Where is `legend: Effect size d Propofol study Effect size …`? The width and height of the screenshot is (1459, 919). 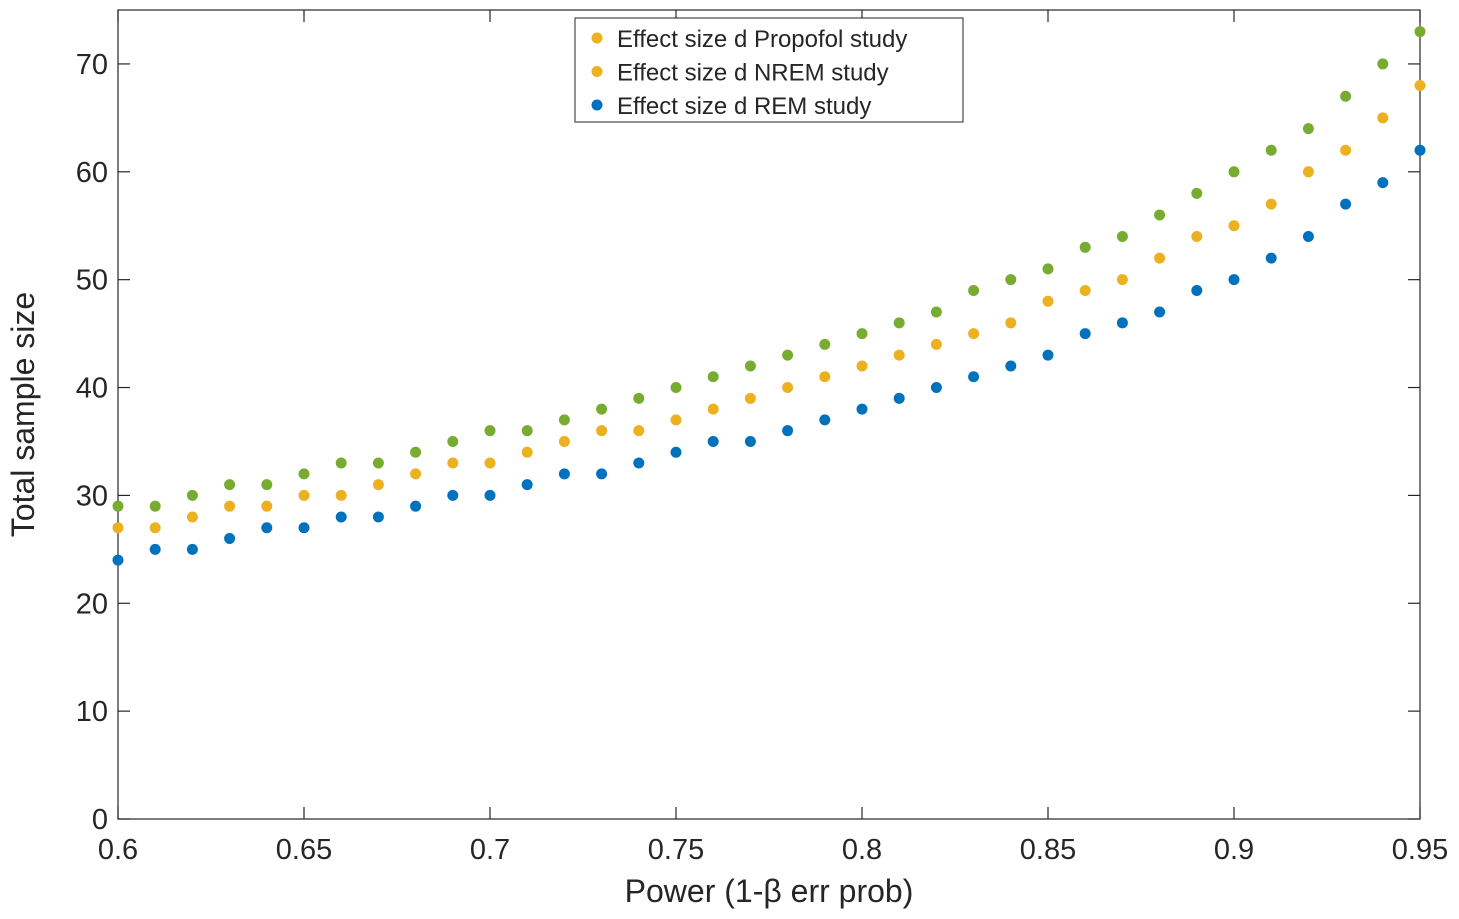 legend: Effect size d Propofol study Effect size … is located at coordinates (769, 70).